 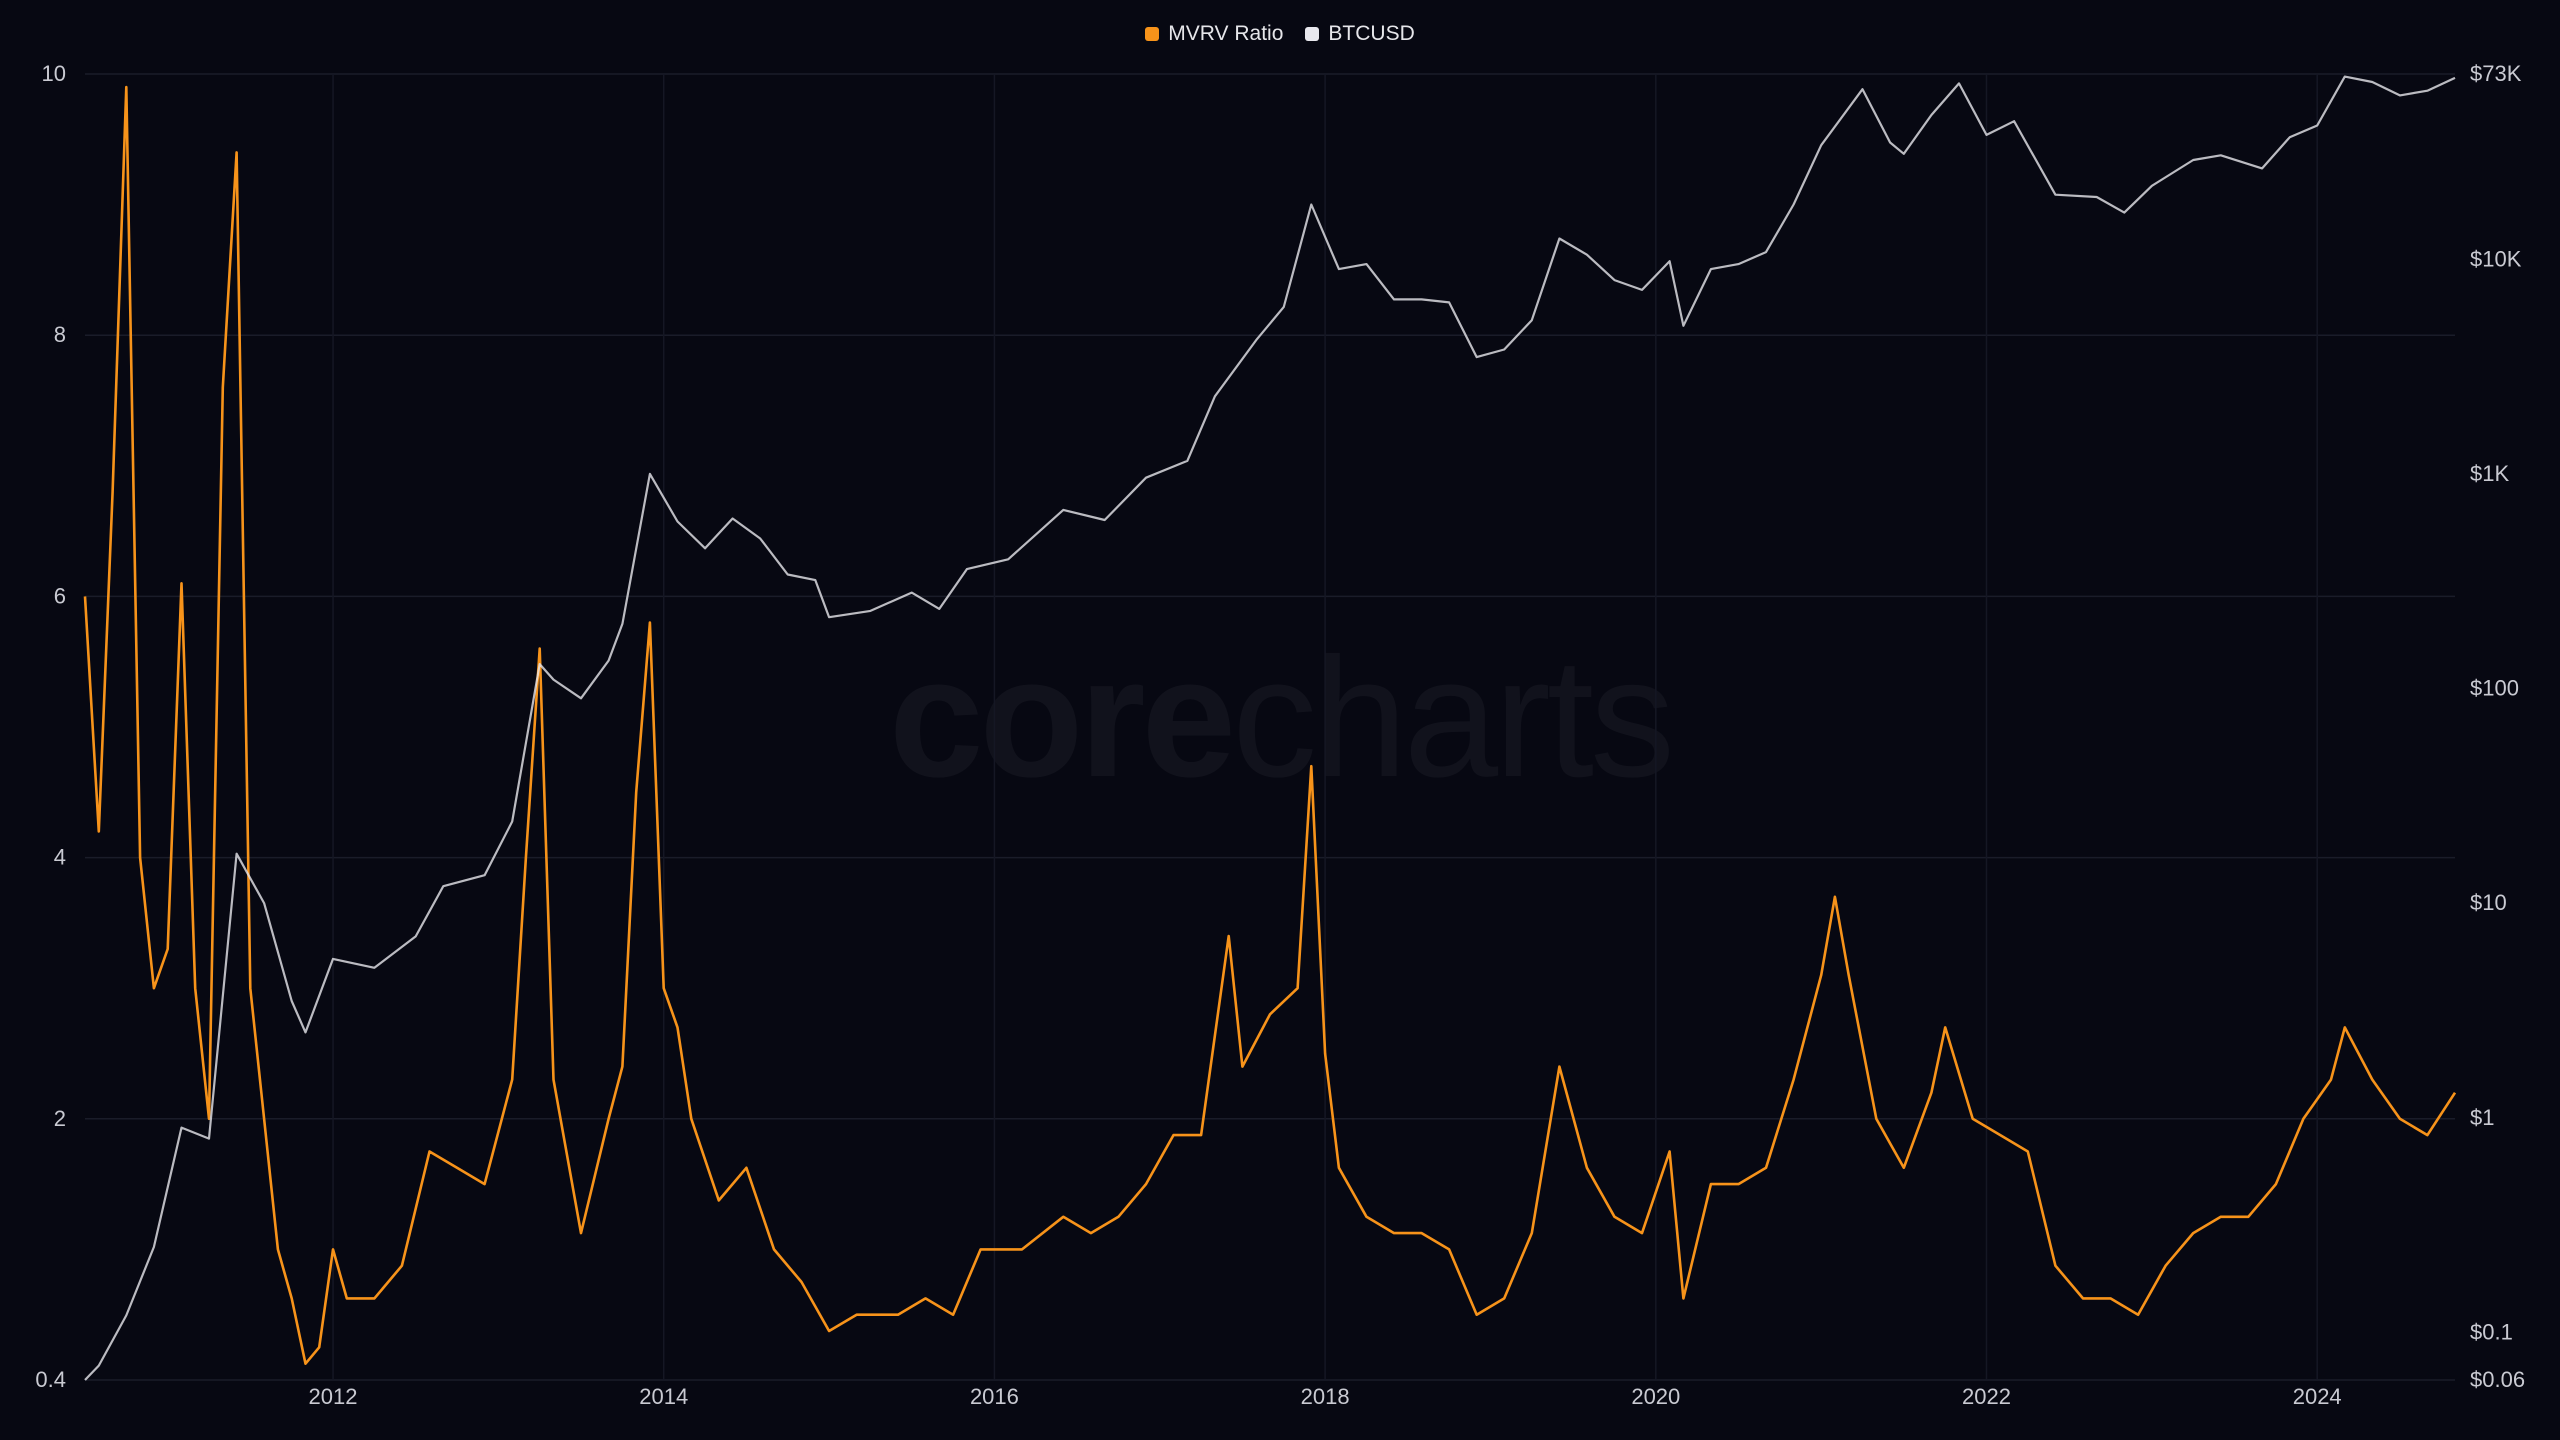 What do you see at coordinates (60, 1118) in the screenshot?
I see `left-axis-tick-label: 2` at bounding box center [60, 1118].